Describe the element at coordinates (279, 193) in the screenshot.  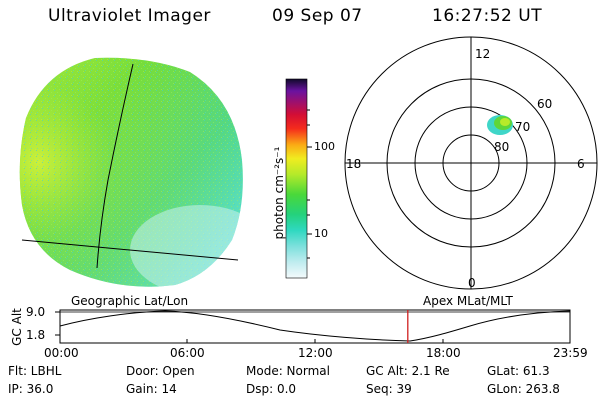
I see `colorbar-unit-label: photon cm⁻²s⁻¹` at that location.